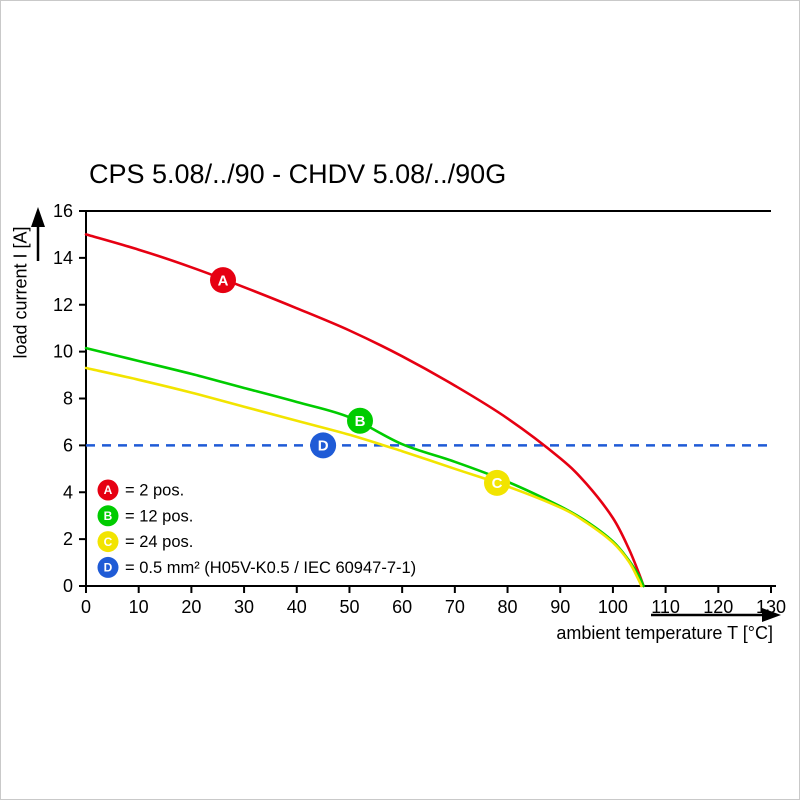 This screenshot has width=800, height=800. What do you see at coordinates (298, 174) in the screenshot?
I see `chart-title: CPS 5.08/../90 - CHDV 5.08/../90G` at bounding box center [298, 174].